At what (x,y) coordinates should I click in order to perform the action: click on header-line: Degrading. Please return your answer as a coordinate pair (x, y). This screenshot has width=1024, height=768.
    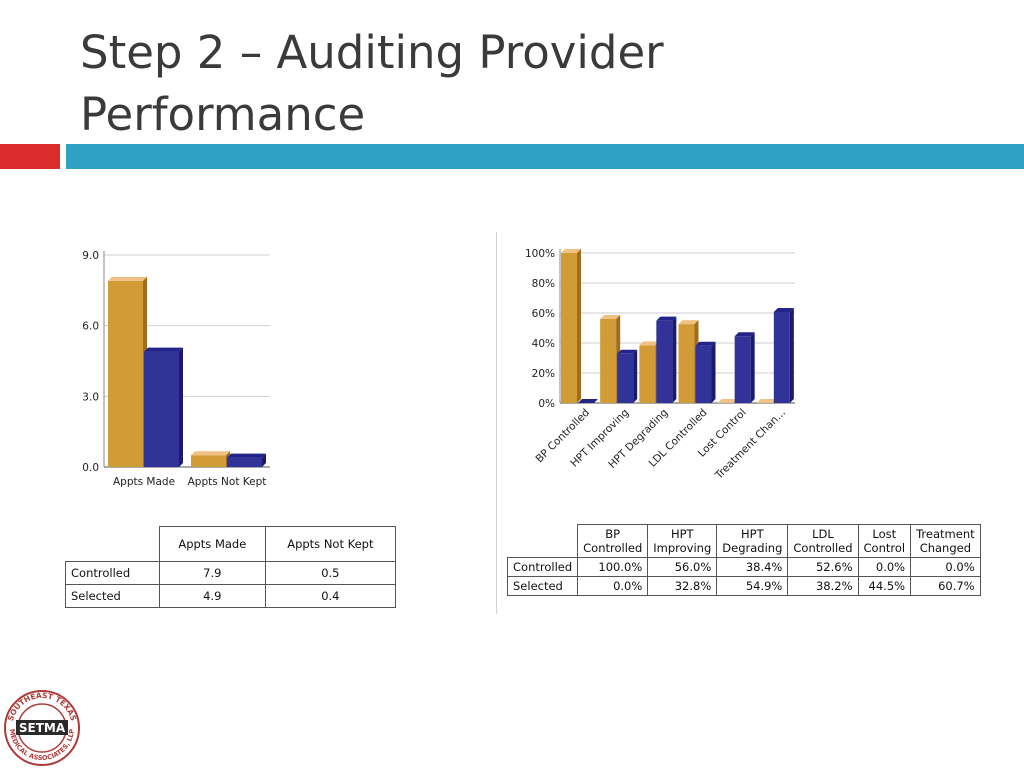
    Looking at the image, I should click on (752, 548).